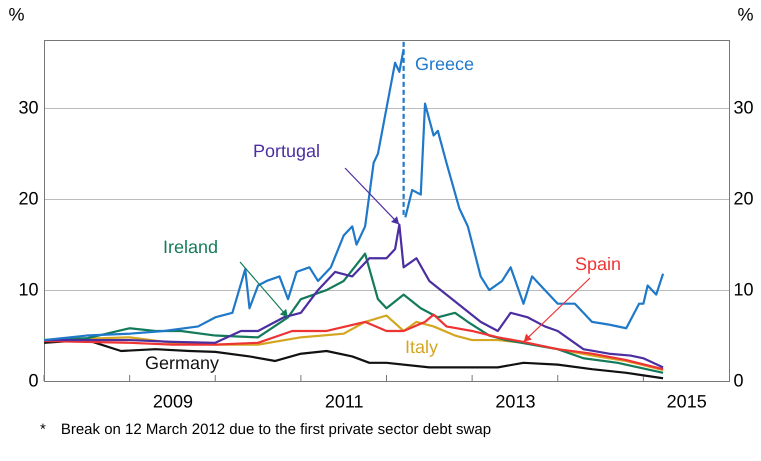  I want to click on y2-axis-title: %, so click(746, 14).